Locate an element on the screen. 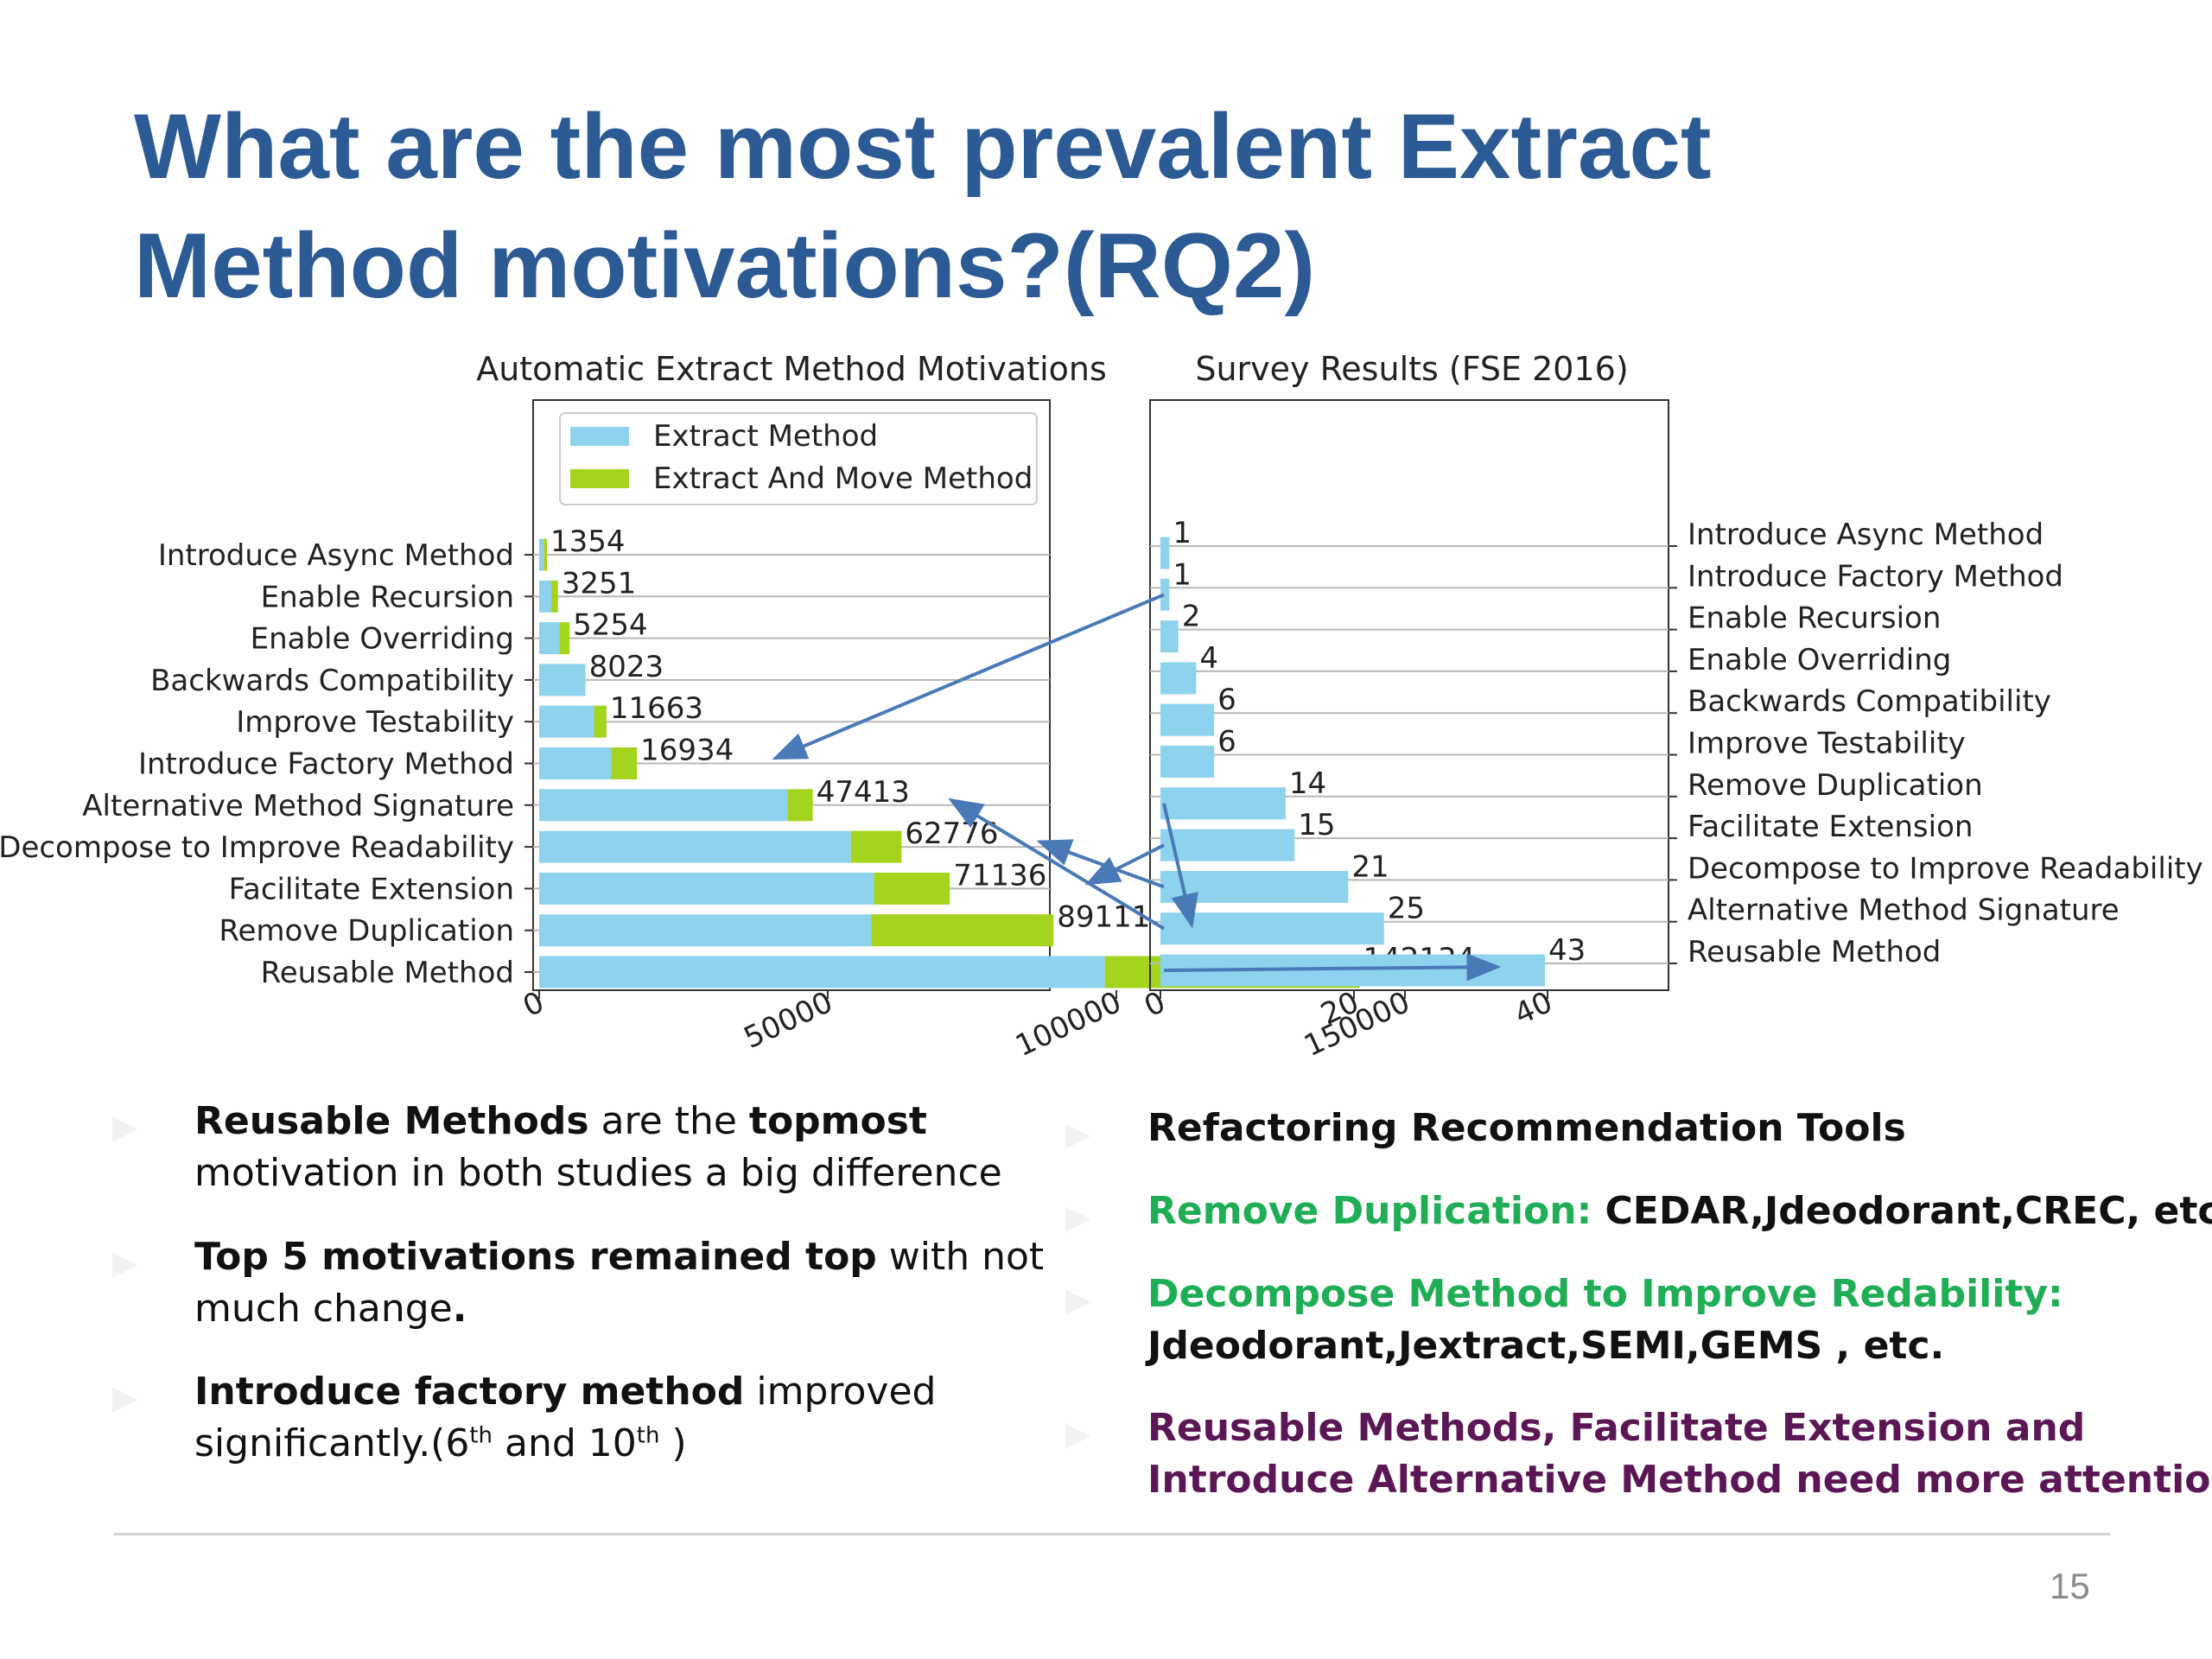 Image resolution: width=2212 pixels, height=1659 pixels. bullet-text: Reusable Methods is located at coordinates (391, 1121).